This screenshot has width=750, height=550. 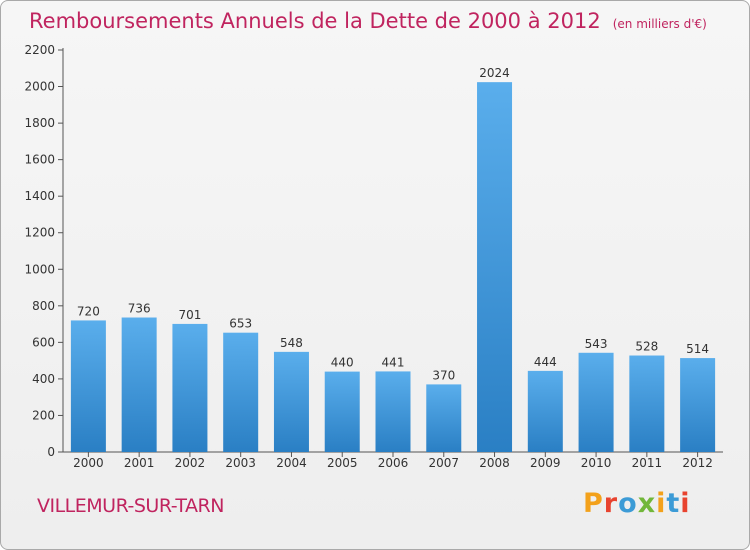 I want to click on y-tick-label: 200, so click(x=43, y=415).